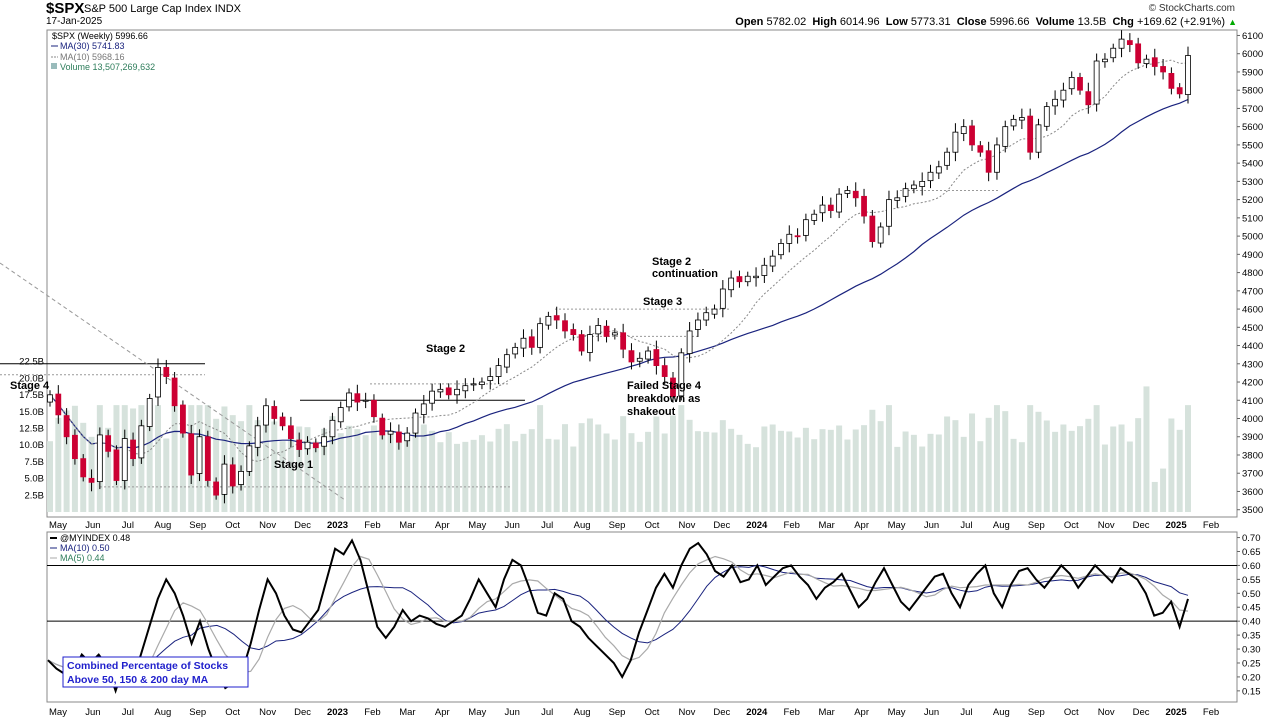  Describe the element at coordinates (1252, 310) in the screenshot. I see `price-tick-label: 4600` at that location.